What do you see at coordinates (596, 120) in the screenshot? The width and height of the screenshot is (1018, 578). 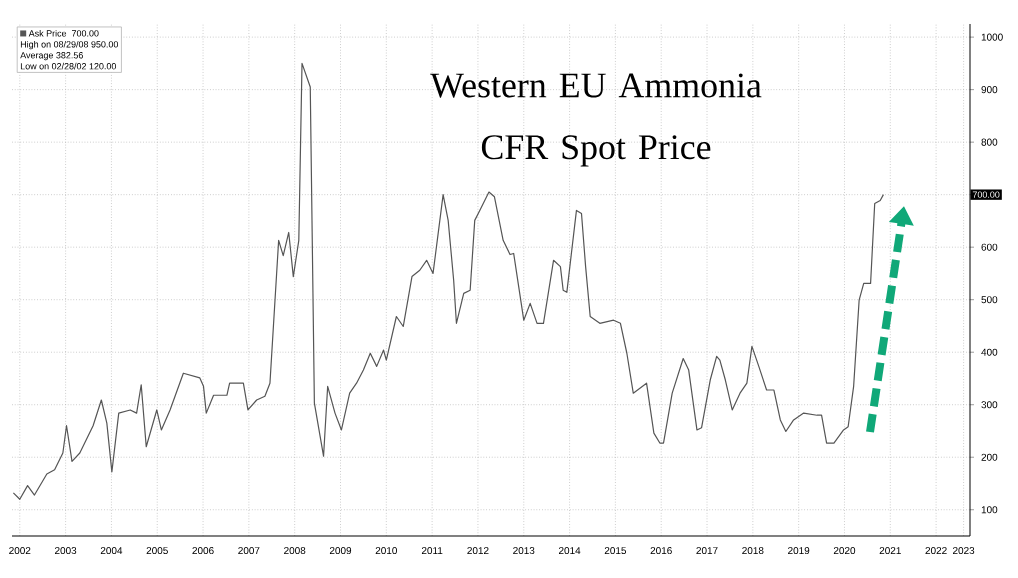 I see `text: Western EU Ammonia CFR Spot Price` at bounding box center [596, 120].